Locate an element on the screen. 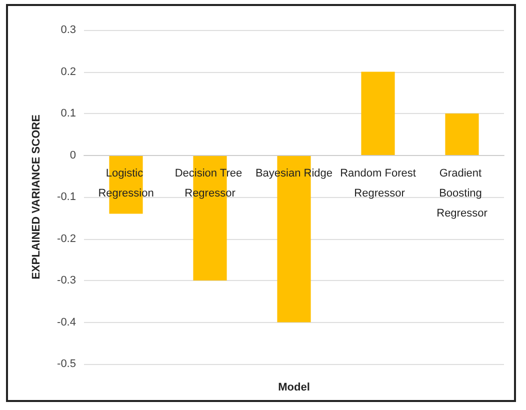 This screenshot has height=410, width=526. y-axis-title: EXPLAINED VARIANCE SCORE is located at coordinates (36, 197).